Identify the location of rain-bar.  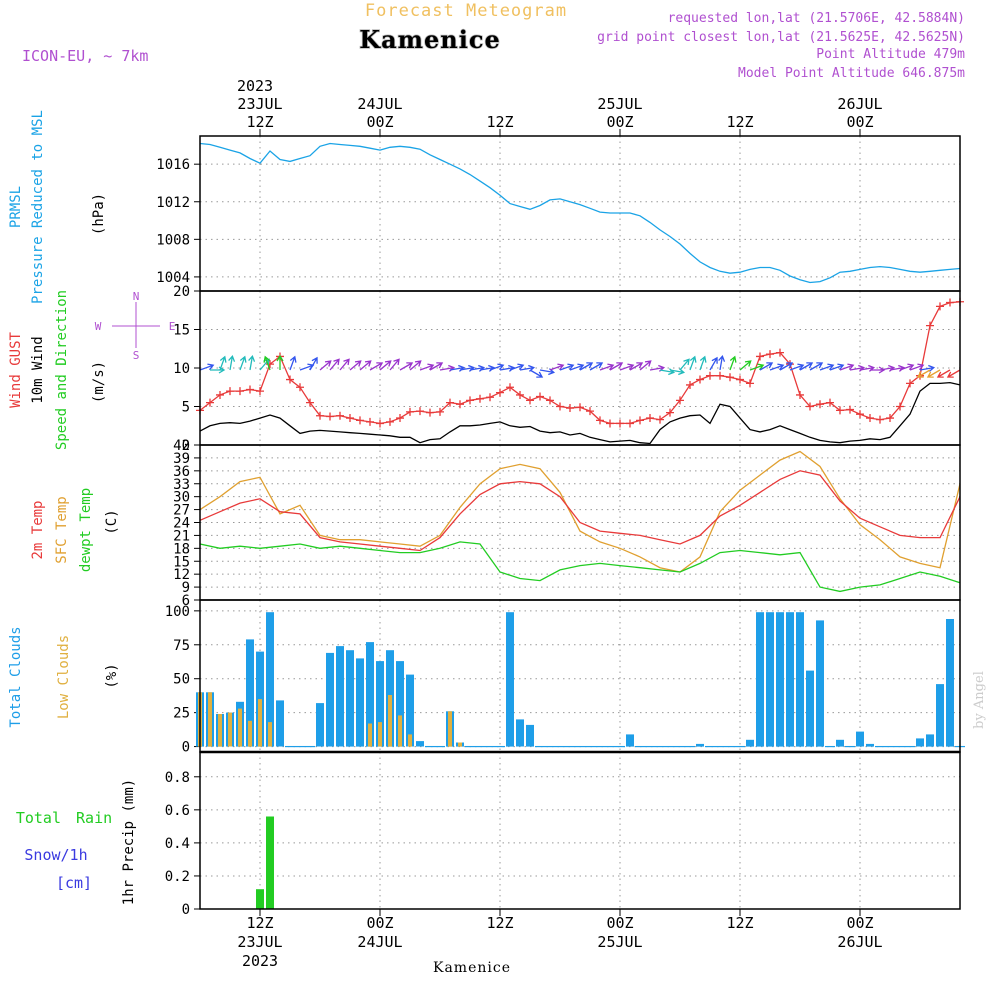
(260, 899).